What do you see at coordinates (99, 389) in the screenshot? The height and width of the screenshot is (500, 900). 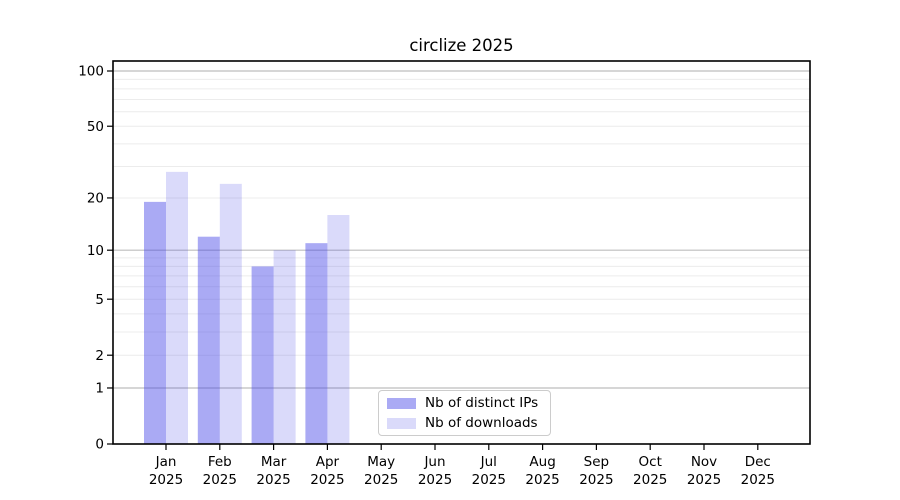 I see `y-tick-label: 1` at bounding box center [99, 389].